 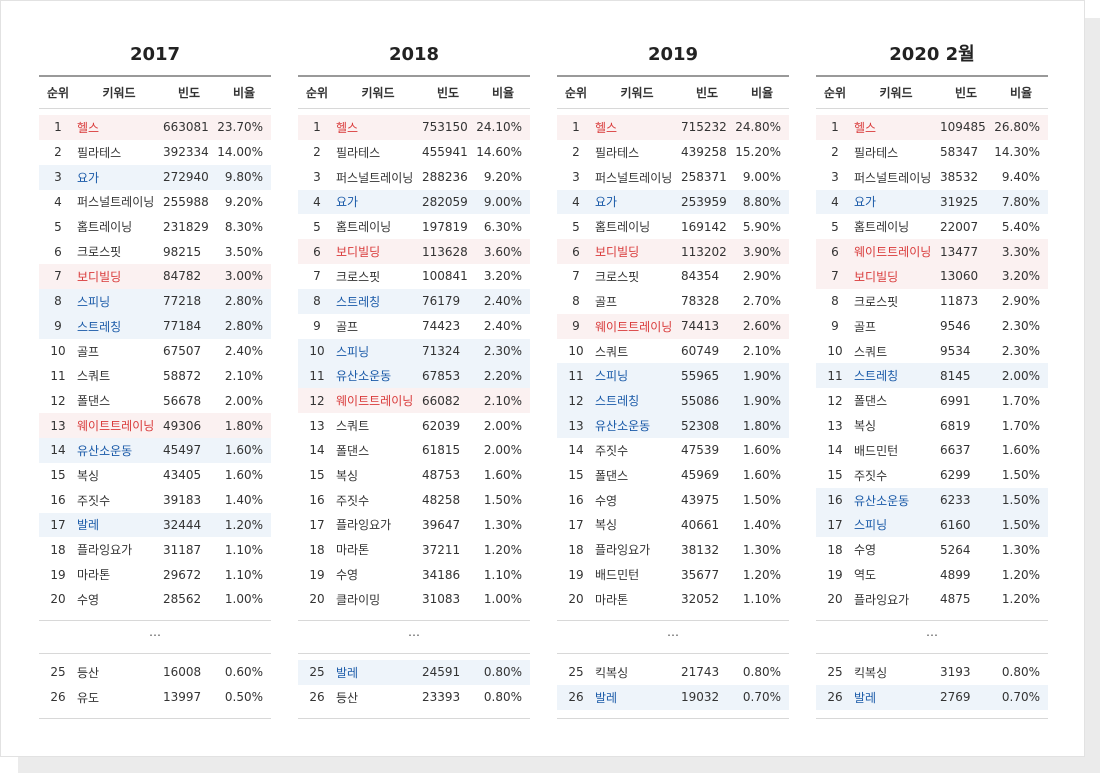 What do you see at coordinates (317, 93) in the screenshot?
I see `header-rank: 순위` at bounding box center [317, 93].